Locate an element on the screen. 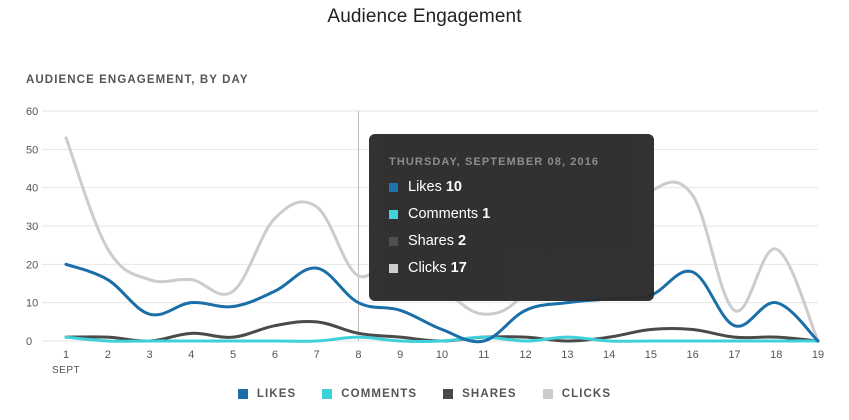 This screenshot has height=420, width=849. x-month-label: SEPT is located at coordinates (66, 370).